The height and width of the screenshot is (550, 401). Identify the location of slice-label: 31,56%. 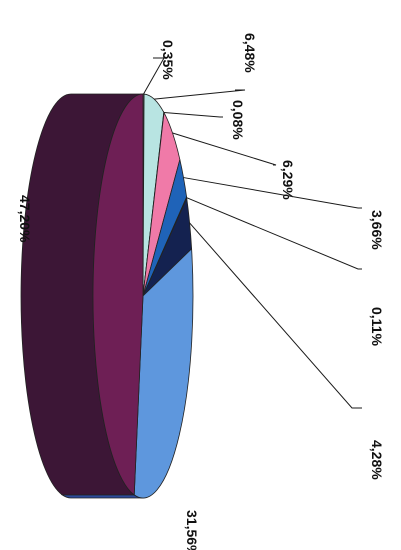
(192, 530).